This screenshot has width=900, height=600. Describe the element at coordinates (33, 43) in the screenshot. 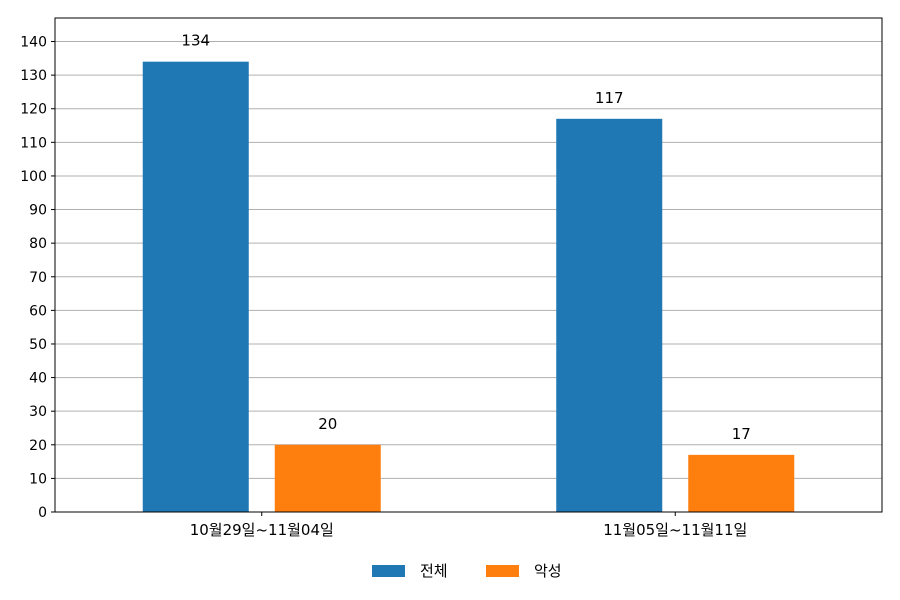

I see `y-tick-label: 140` at that location.